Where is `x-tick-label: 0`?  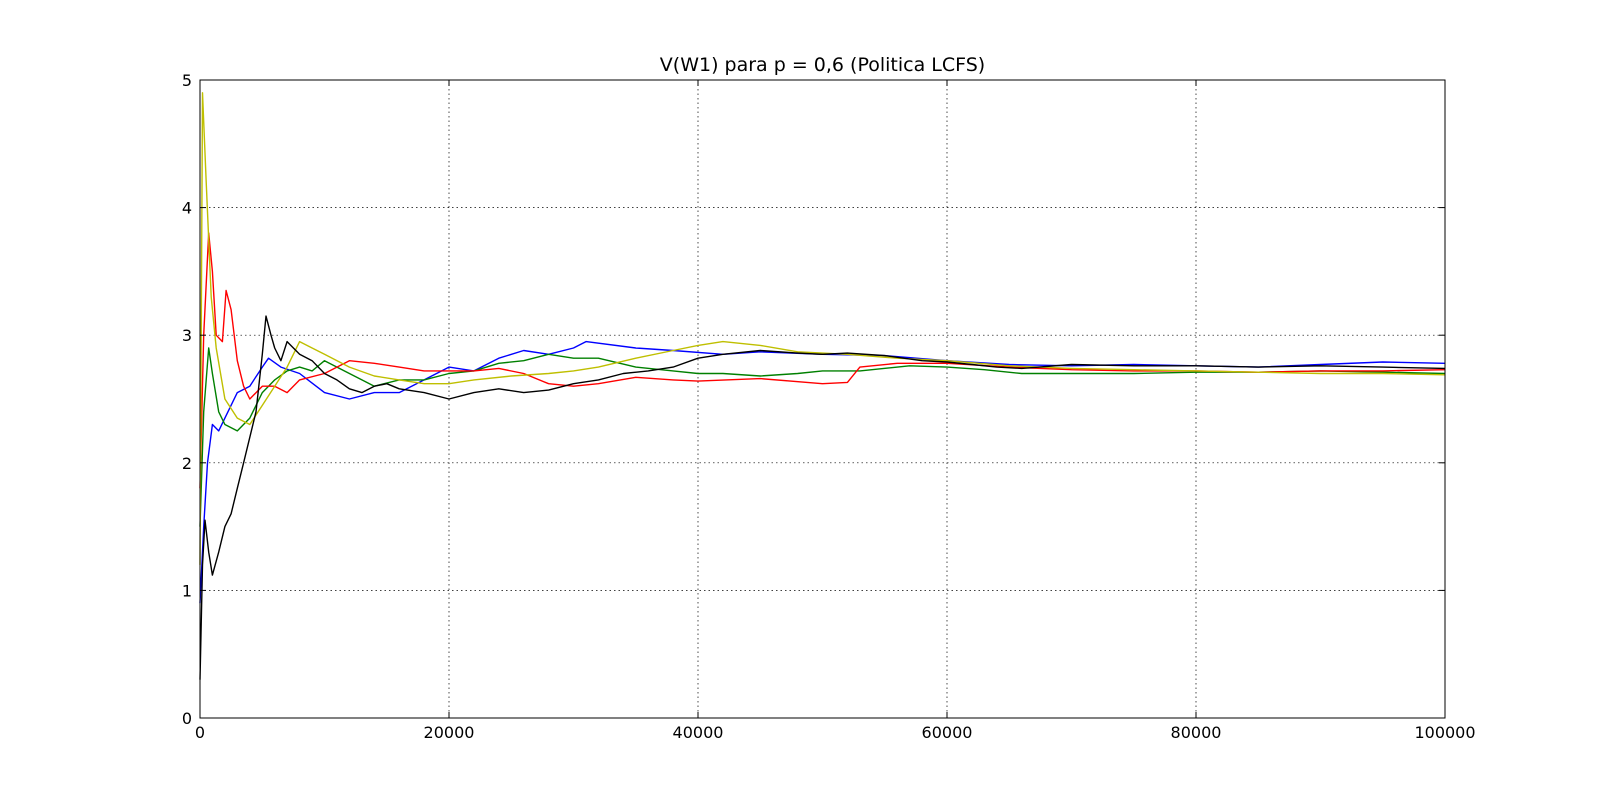
x-tick-label: 0 is located at coordinates (200, 732).